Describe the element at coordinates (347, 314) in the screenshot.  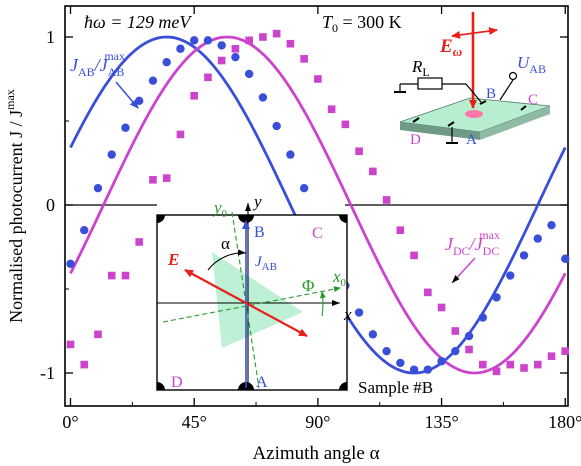
I see `axis-x-label: x` at that location.